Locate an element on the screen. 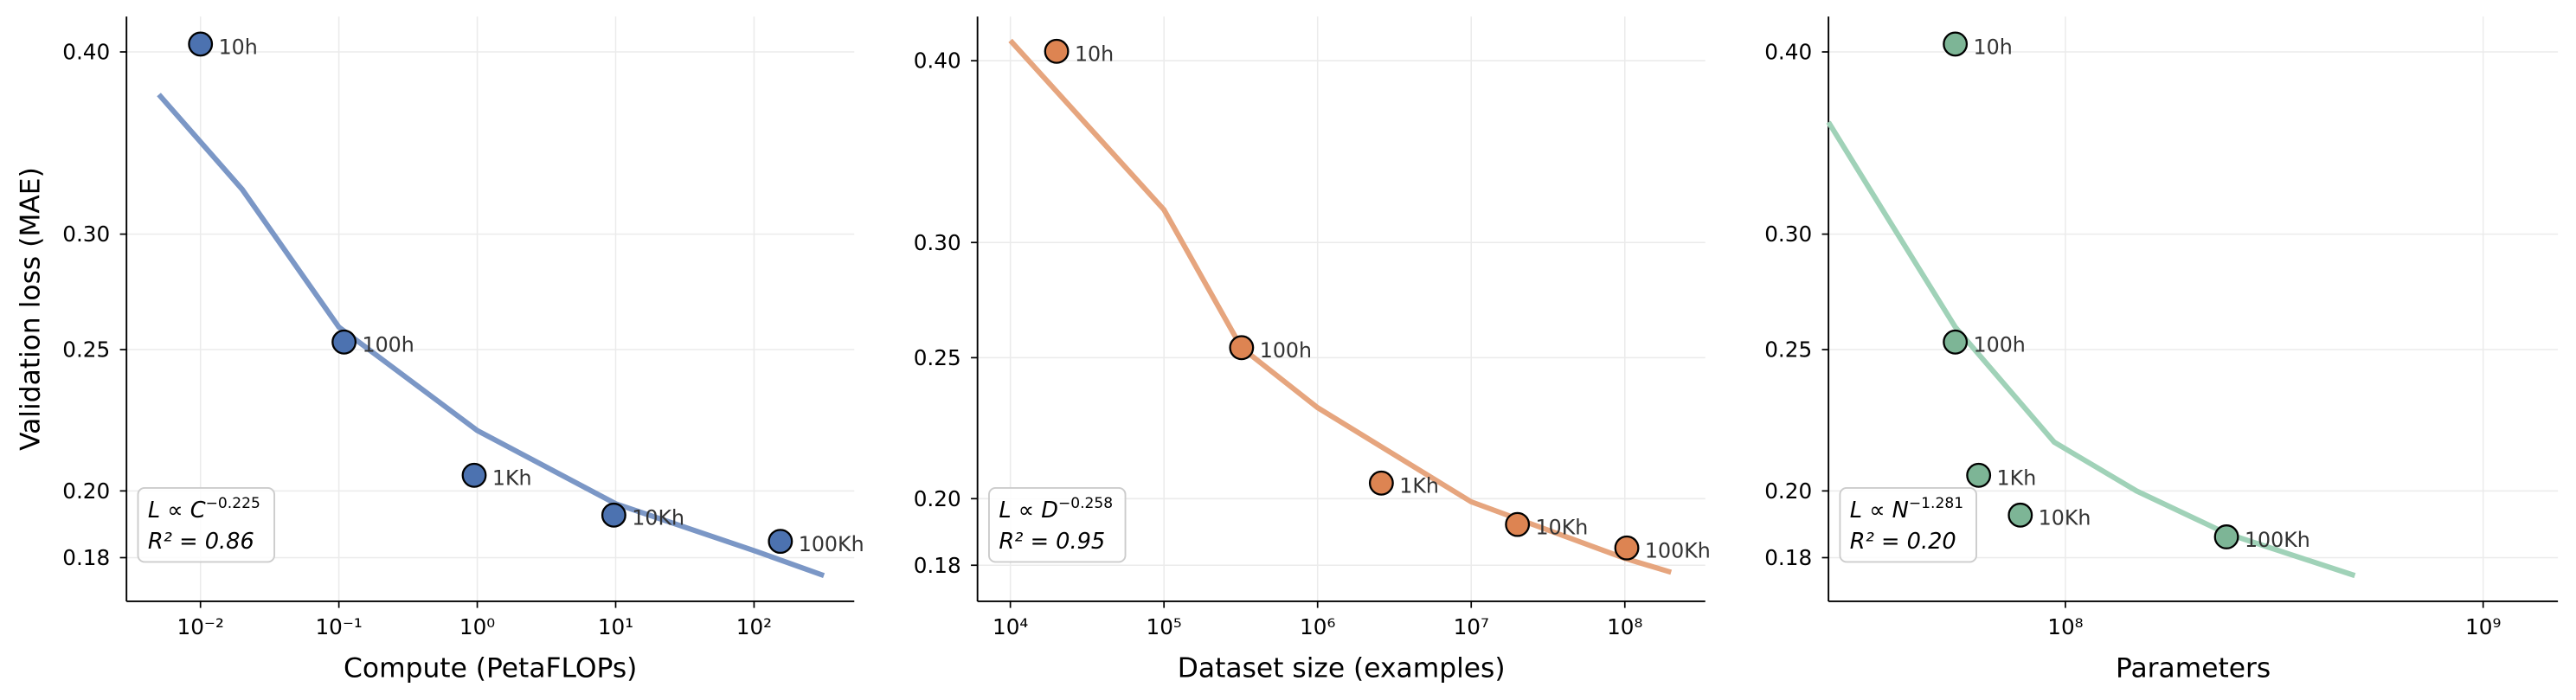 The height and width of the screenshot is (700, 2576). annotation-r2: R² = 0.86 is located at coordinates (201, 542).